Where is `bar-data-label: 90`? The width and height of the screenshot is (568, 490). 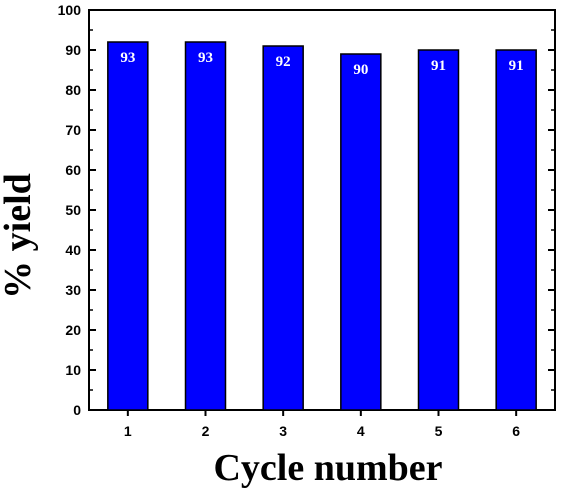 bar-data-label: 90 is located at coordinates (360, 70).